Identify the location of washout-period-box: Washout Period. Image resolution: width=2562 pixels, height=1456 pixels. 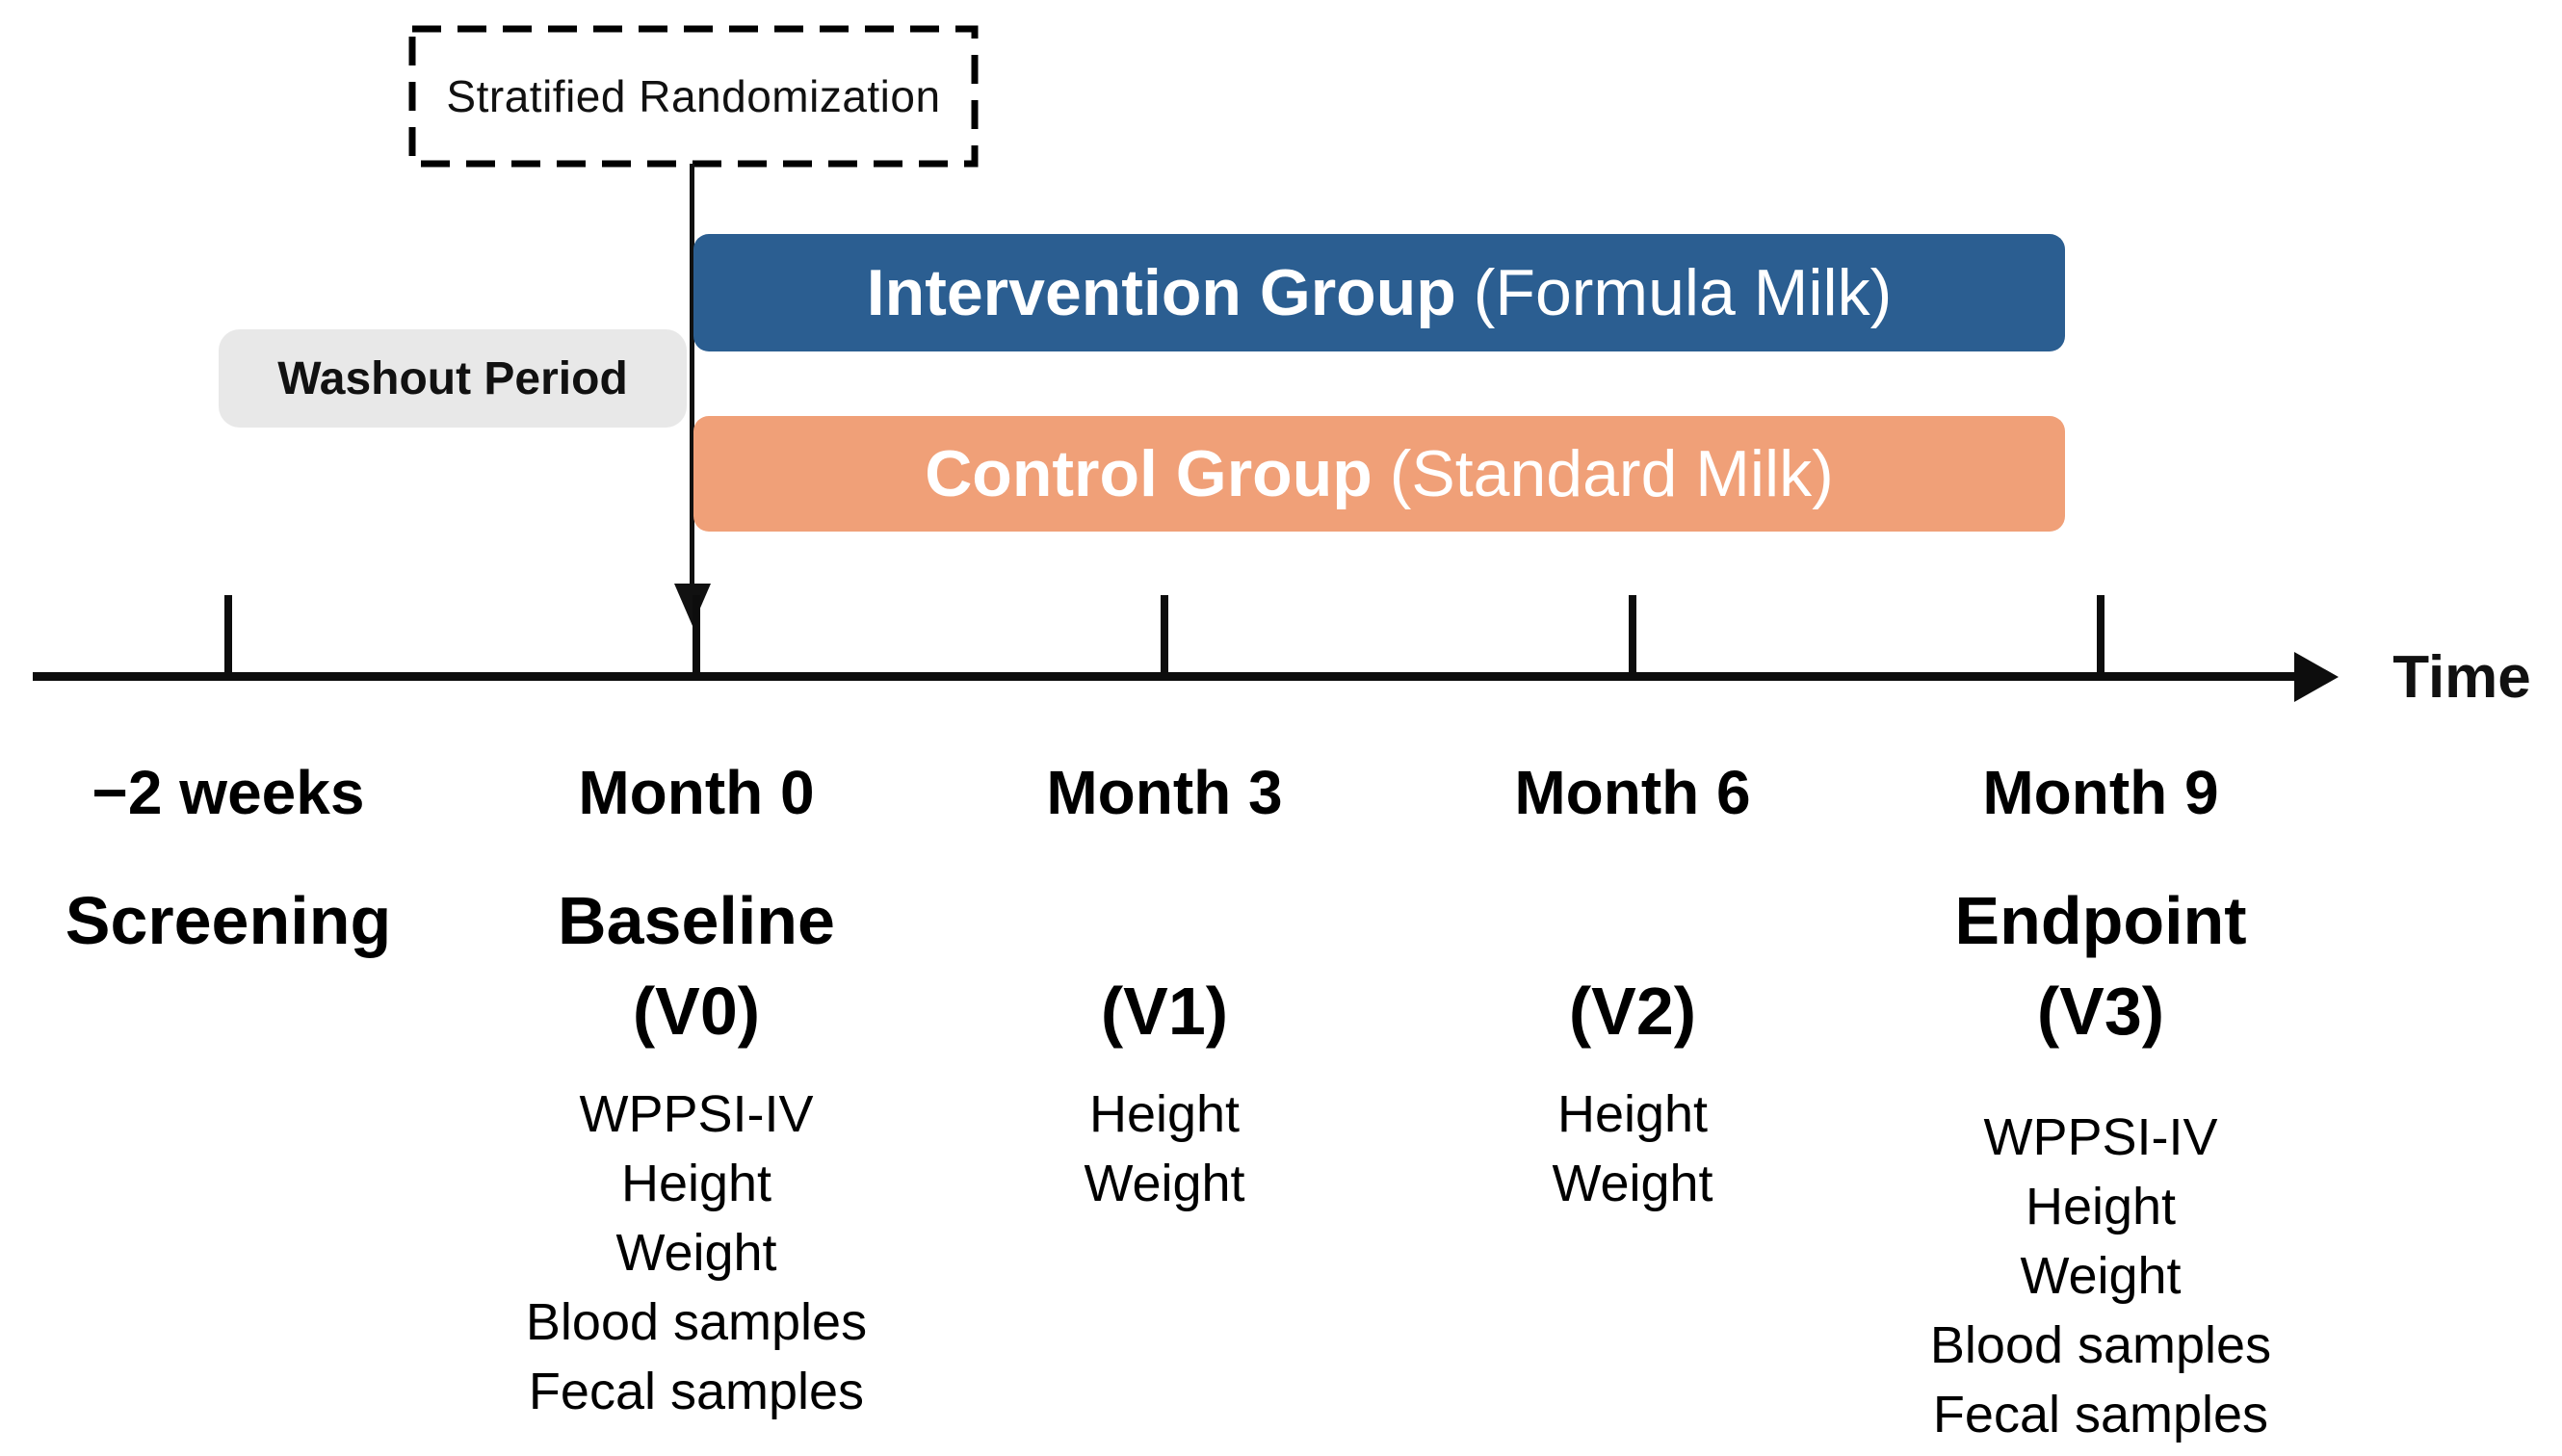
(453, 378).